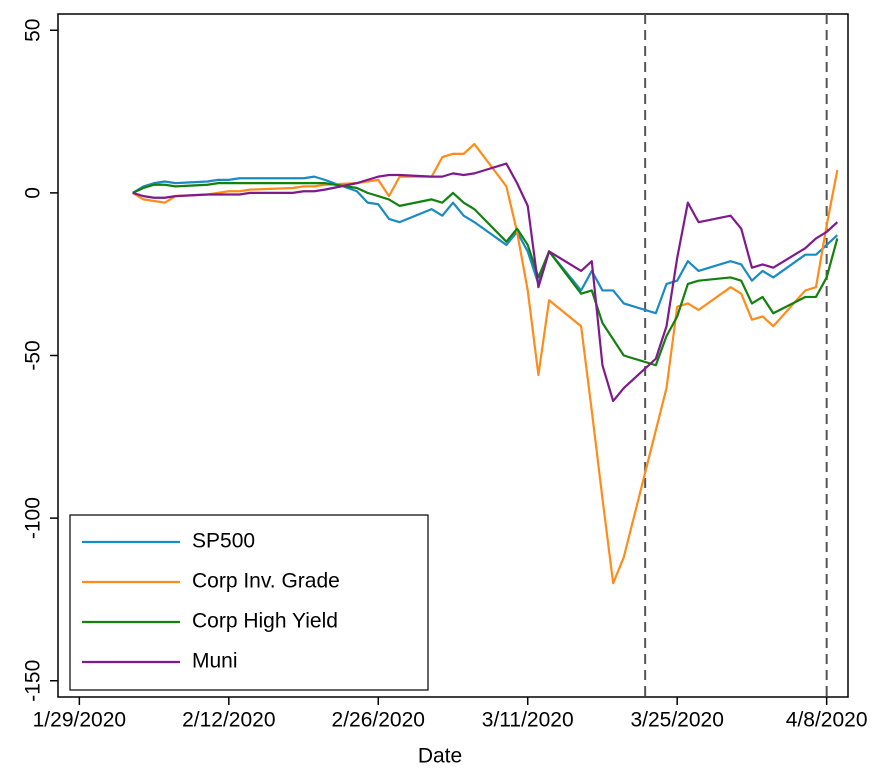 The height and width of the screenshot is (773, 881). Describe the element at coordinates (676, 720) in the screenshot. I see `x-tick-label: 3/25/2020` at that location.